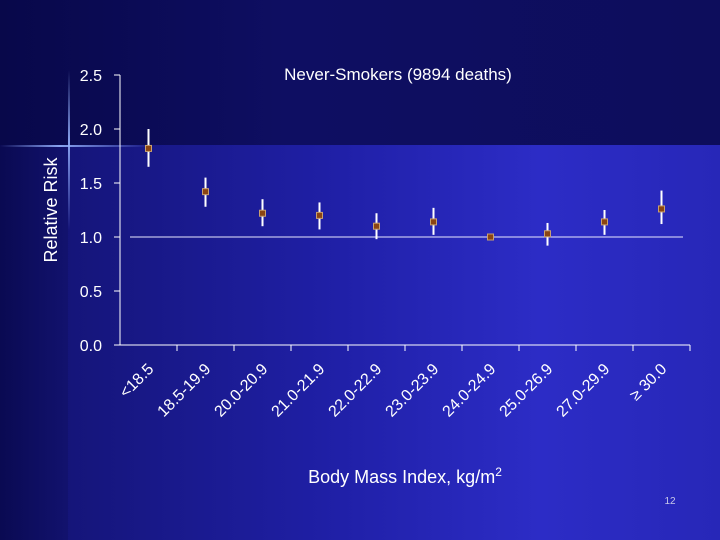 The width and height of the screenshot is (720, 540). What do you see at coordinates (670, 501) in the screenshot?
I see `slide-number: 12` at bounding box center [670, 501].